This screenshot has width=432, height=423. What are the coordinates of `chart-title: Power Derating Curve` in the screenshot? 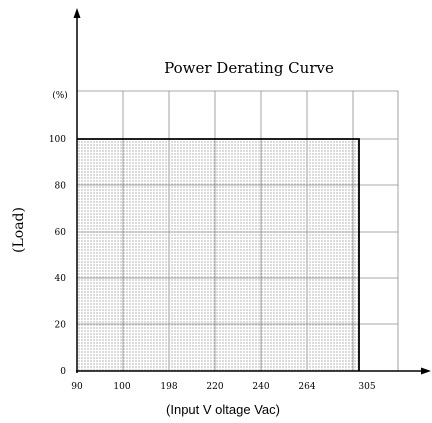 It's located at (249, 68).